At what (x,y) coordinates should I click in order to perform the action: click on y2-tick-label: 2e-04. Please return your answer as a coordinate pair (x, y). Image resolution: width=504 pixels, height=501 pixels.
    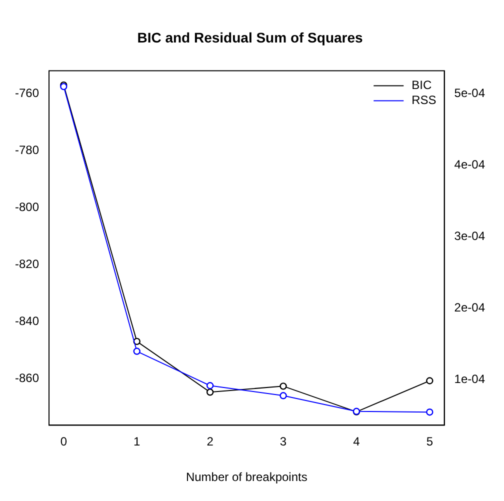
    Looking at the image, I should click on (470, 307).